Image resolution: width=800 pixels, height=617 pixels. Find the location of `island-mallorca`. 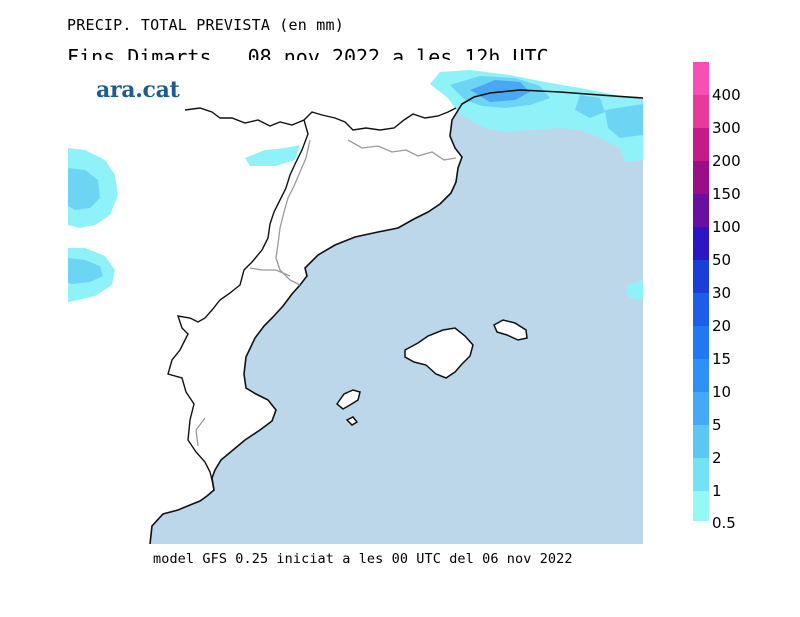

island-mallorca is located at coordinates (439, 353).